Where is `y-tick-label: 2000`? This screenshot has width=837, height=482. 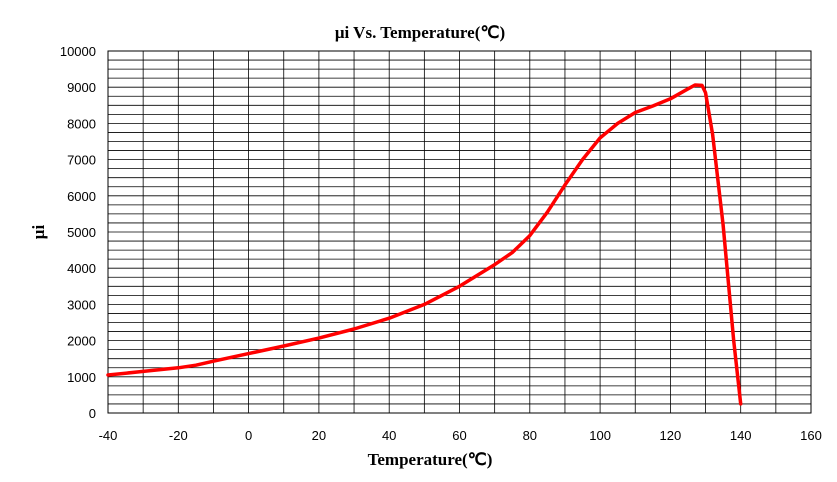 y-tick-label: 2000 is located at coordinates (81, 341).